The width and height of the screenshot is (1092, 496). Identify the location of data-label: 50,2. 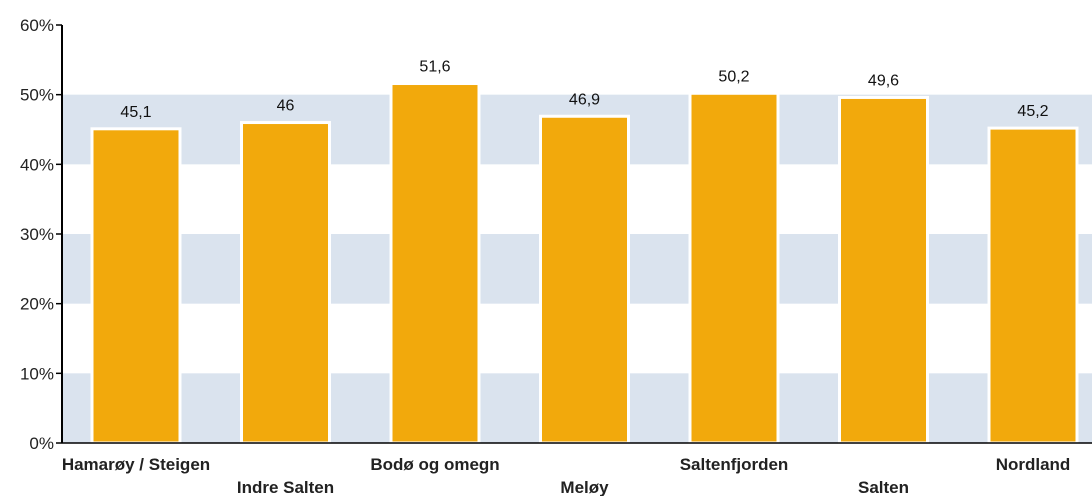
(733, 76).